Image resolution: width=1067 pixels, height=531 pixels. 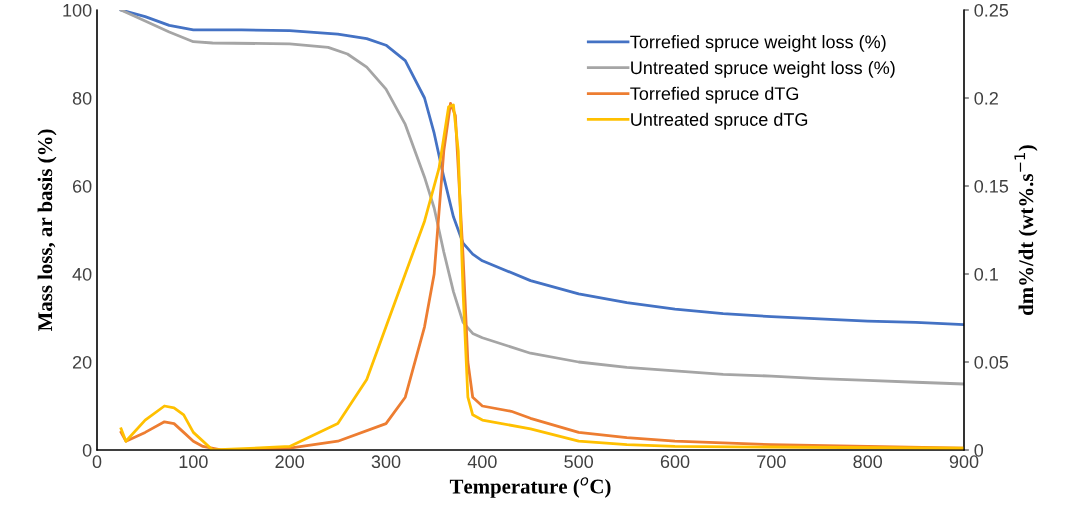 I want to click on legend-label: Torrefied spruce weight loss (%), so click(x=758, y=43).